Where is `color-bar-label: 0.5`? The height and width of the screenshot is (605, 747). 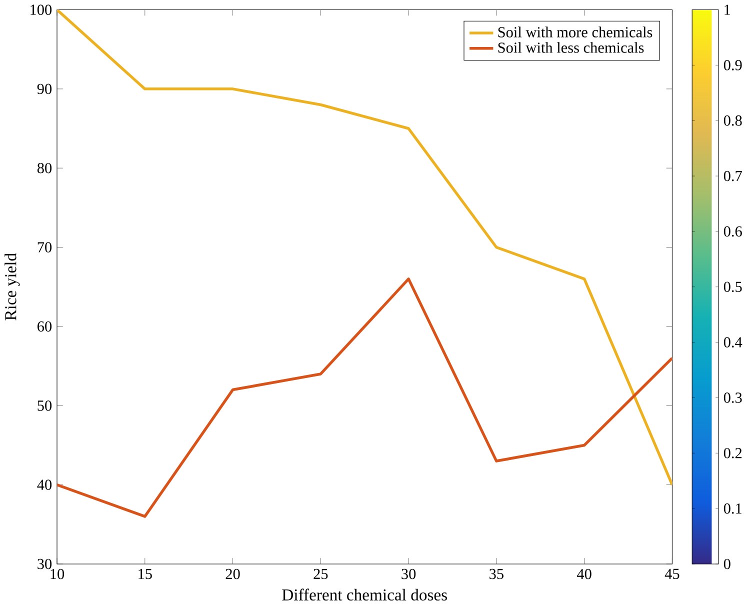 color-bar-label: 0.5 is located at coordinates (733, 287).